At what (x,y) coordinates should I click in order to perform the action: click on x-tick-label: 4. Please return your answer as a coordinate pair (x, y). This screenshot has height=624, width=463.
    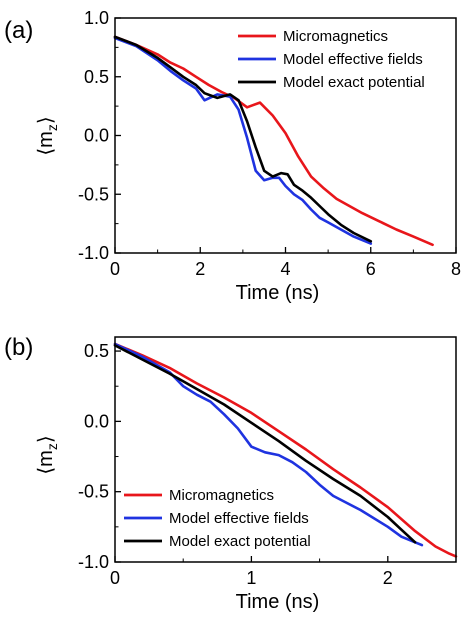
    Looking at the image, I should click on (285, 269).